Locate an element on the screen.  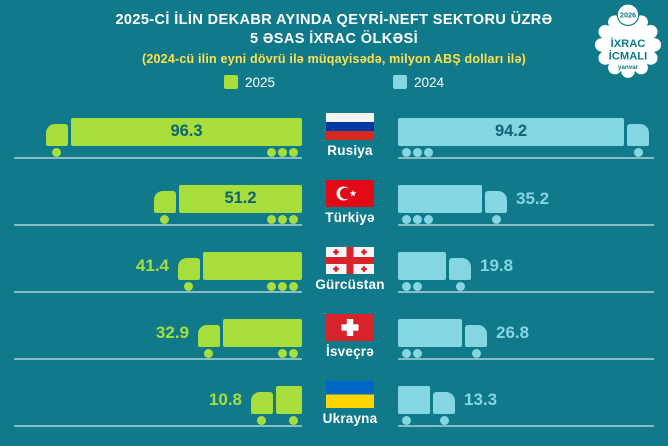
truck-2025: 96.3 is located at coordinates (174, 137).